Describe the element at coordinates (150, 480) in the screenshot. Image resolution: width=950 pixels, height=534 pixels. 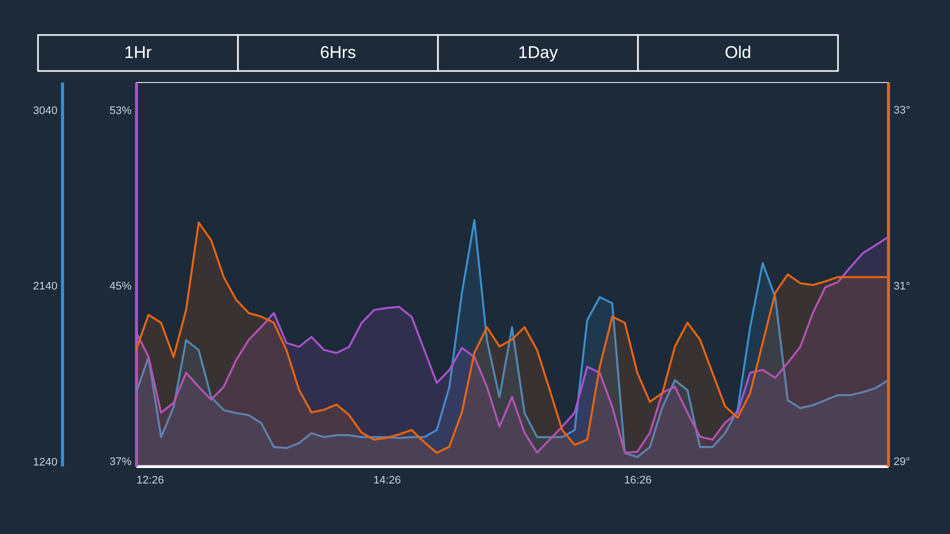
I see `x-tick-label: 12:26` at that location.